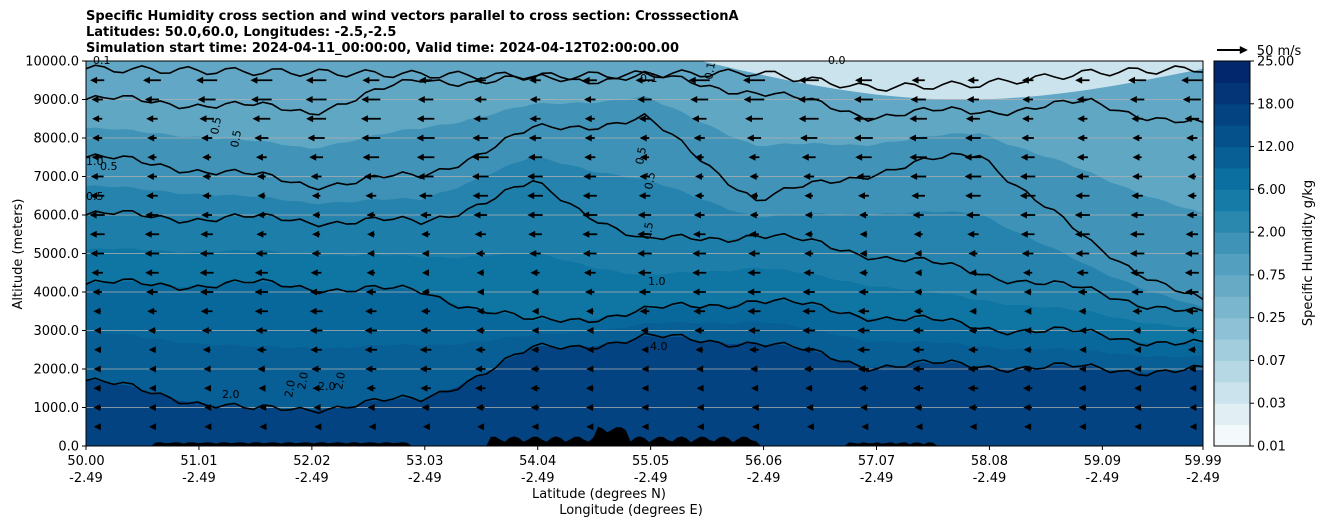 This screenshot has width=1326, height=526. I want to click on contour-label: 1.0, so click(657, 281).